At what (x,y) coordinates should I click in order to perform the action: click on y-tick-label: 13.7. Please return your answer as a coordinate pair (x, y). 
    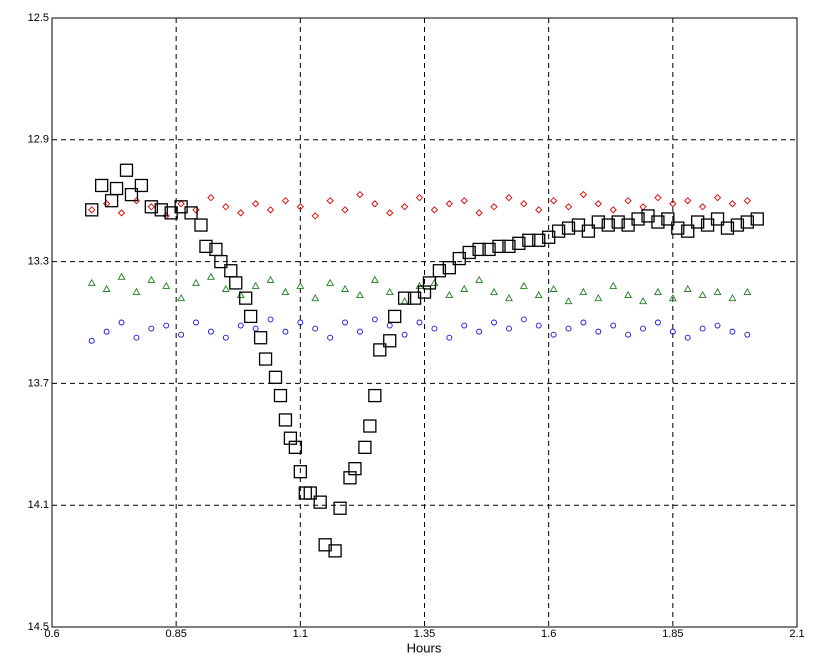
    Looking at the image, I should click on (38, 383).